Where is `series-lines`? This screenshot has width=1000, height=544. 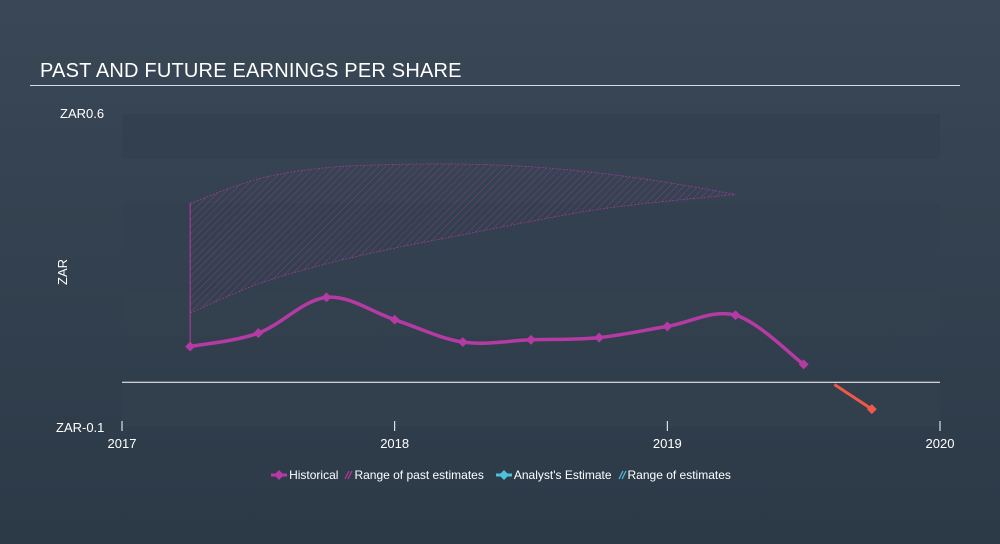
series-lines is located at coordinates (530, 353).